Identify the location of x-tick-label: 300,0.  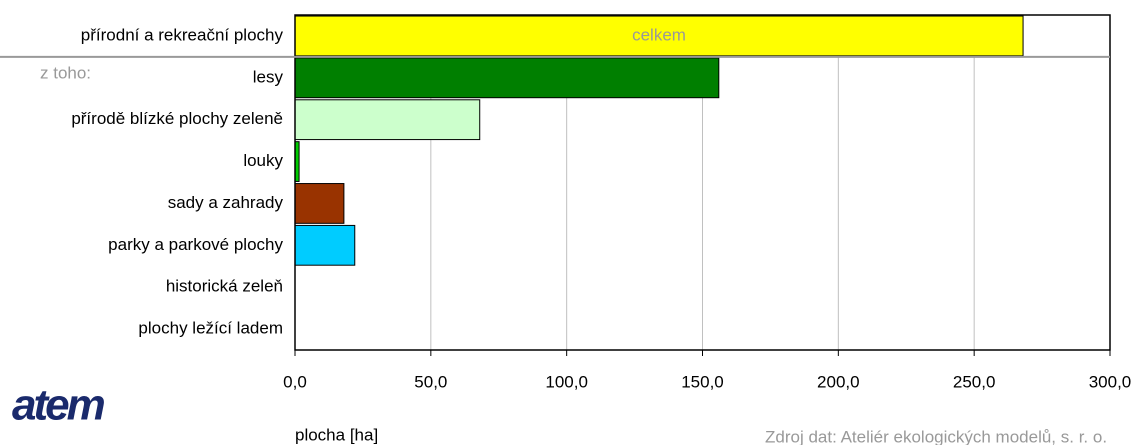
(1110, 381).